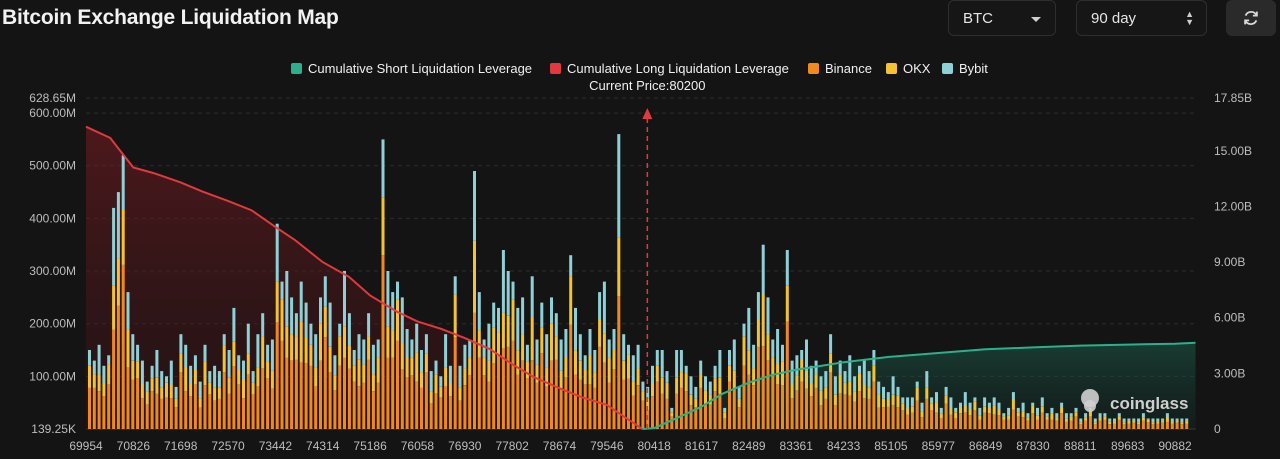  I want to click on coin-select-value: BTC, so click(978, 18).